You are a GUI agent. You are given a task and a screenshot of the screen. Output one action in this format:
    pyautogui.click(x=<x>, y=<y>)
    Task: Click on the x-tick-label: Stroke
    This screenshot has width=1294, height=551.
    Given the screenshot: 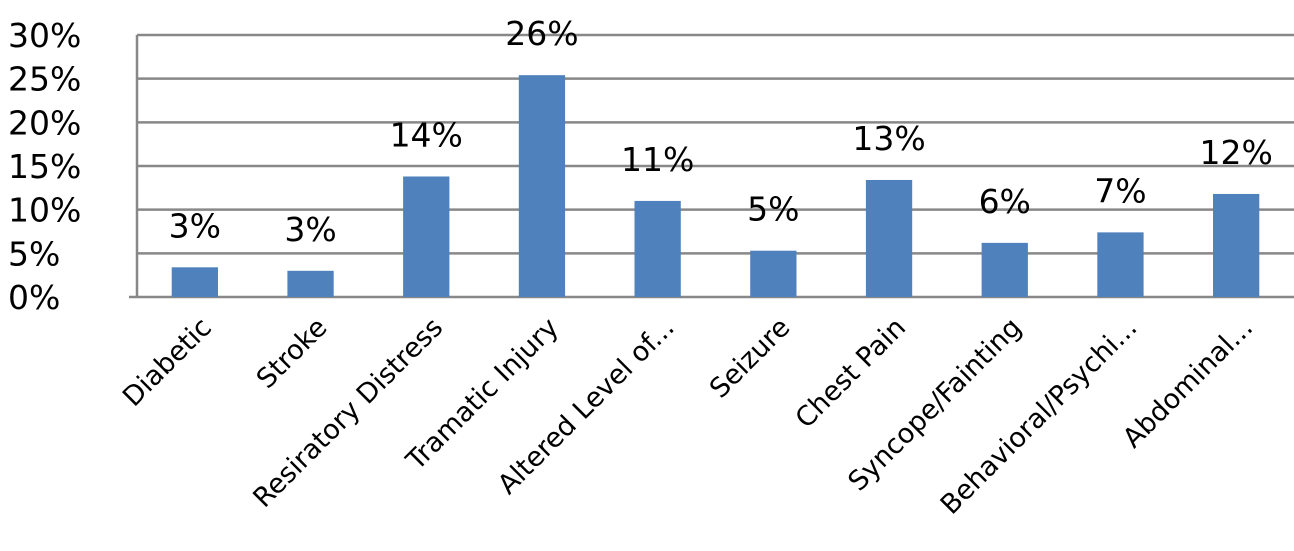 What is the action you would take?
    pyautogui.click(x=292, y=353)
    